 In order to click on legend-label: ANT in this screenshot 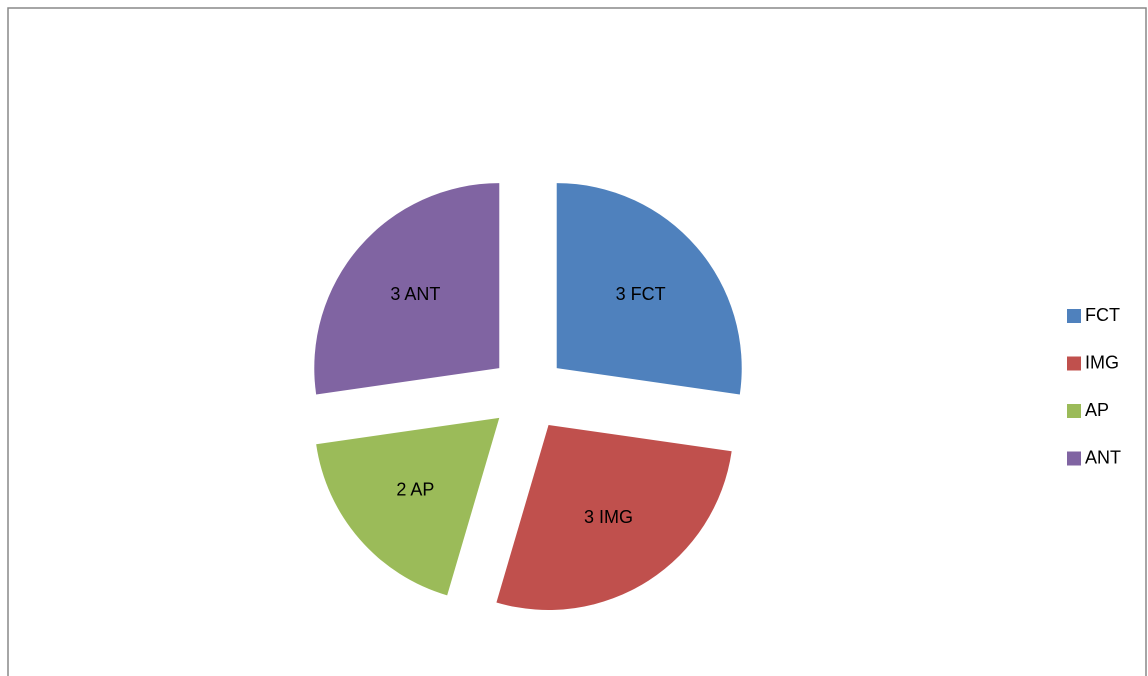, I will do `click(1103, 457)`.